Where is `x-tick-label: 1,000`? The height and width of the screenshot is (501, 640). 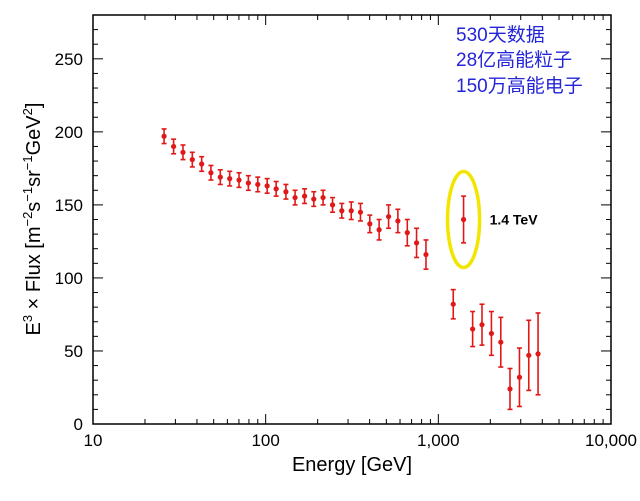 x-tick-label: 1,000 is located at coordinates (438, 440).